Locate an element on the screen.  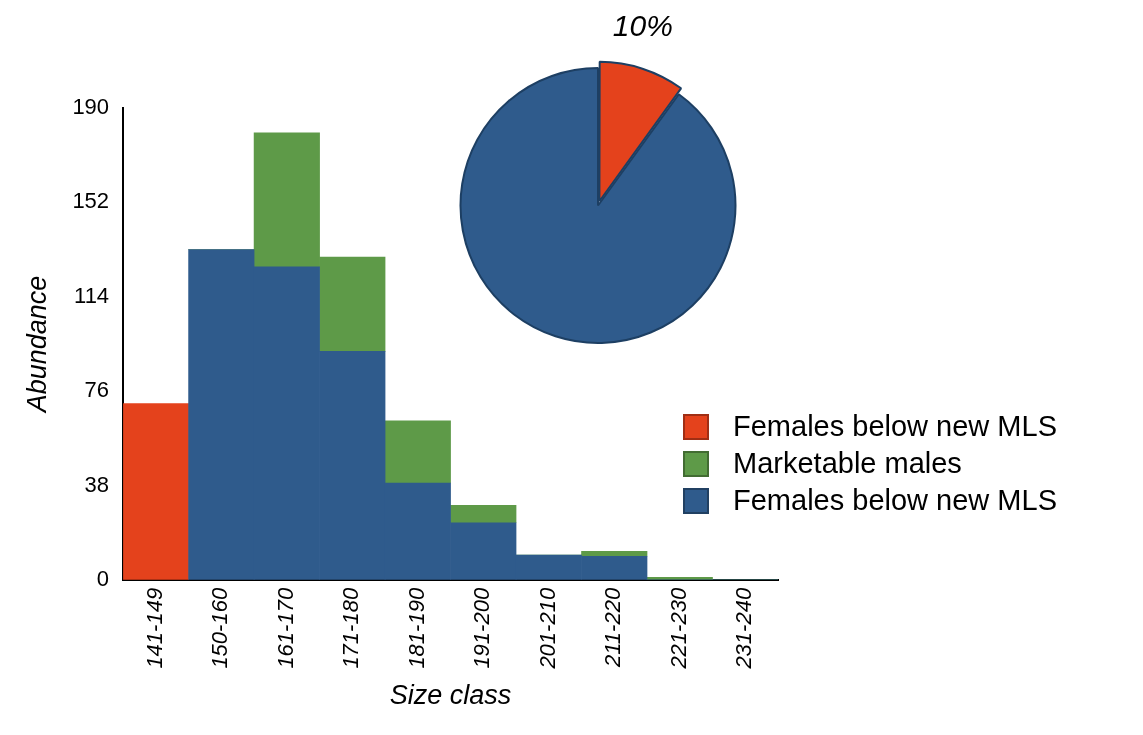
x-tick-label: 221-230 is located at coordinates (678, 628).